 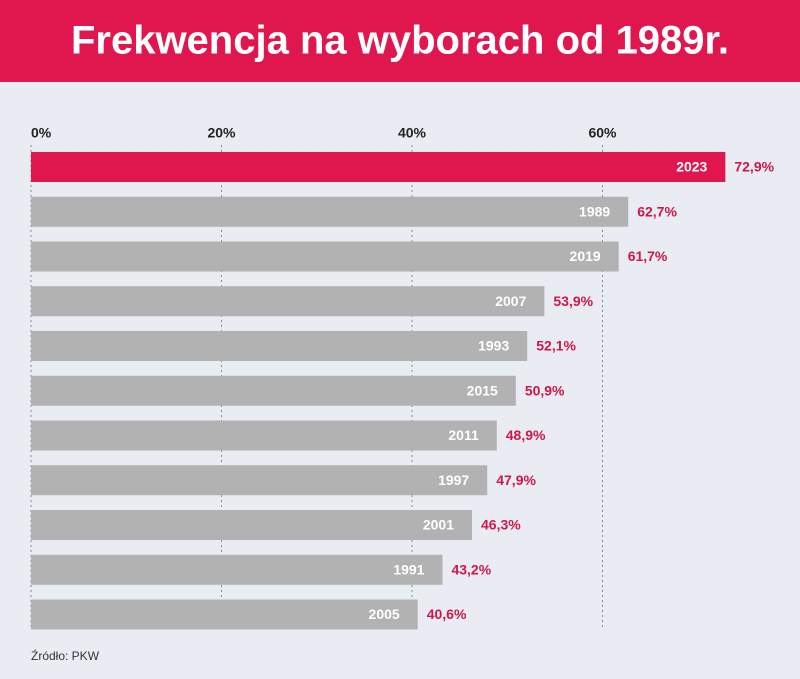 I want to click on x-tick-label: 20%, so click(x=221, y=133).